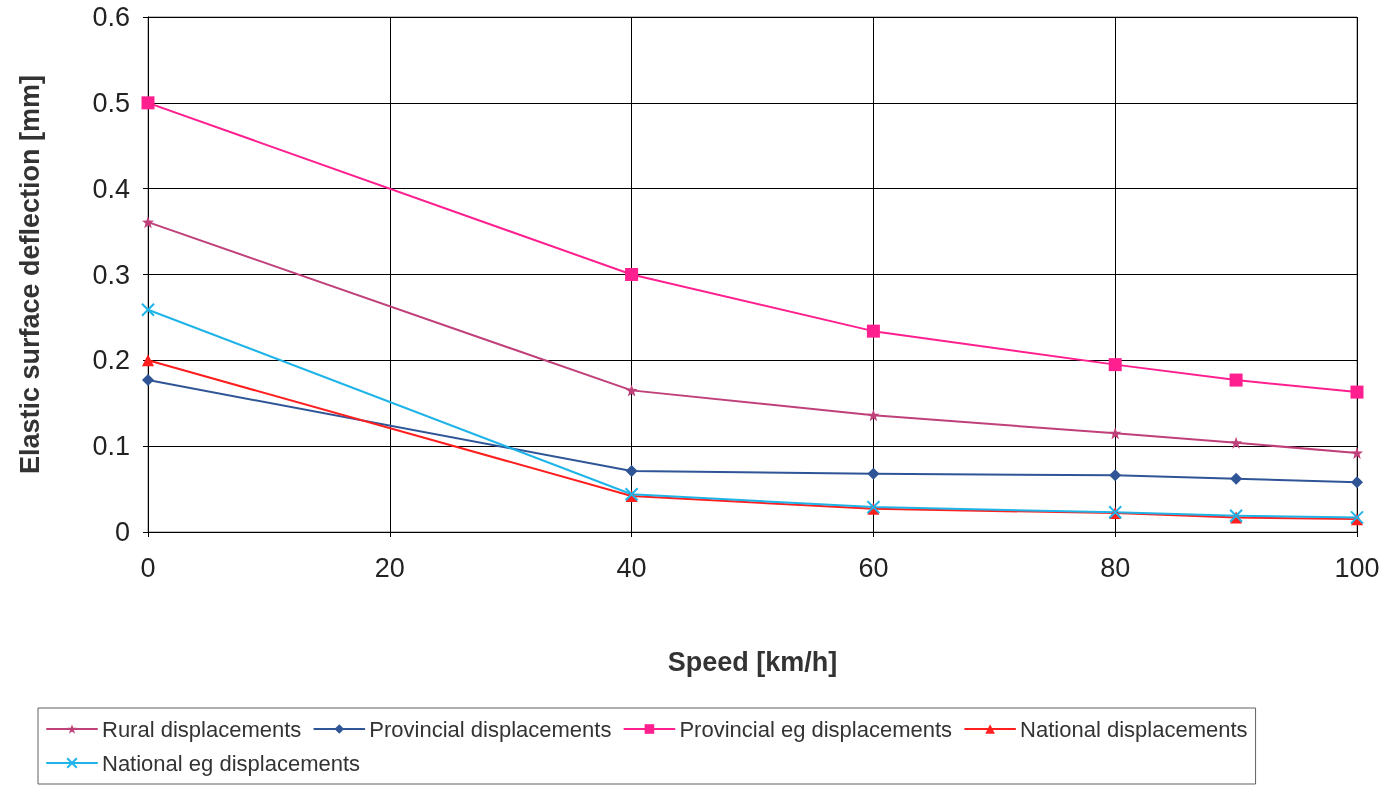 The width and height of the screenshot is (1396, 788). Describe the element at coordinates (1115, 567) in the screenshot. I see `x-tick-label: 80` at that location.